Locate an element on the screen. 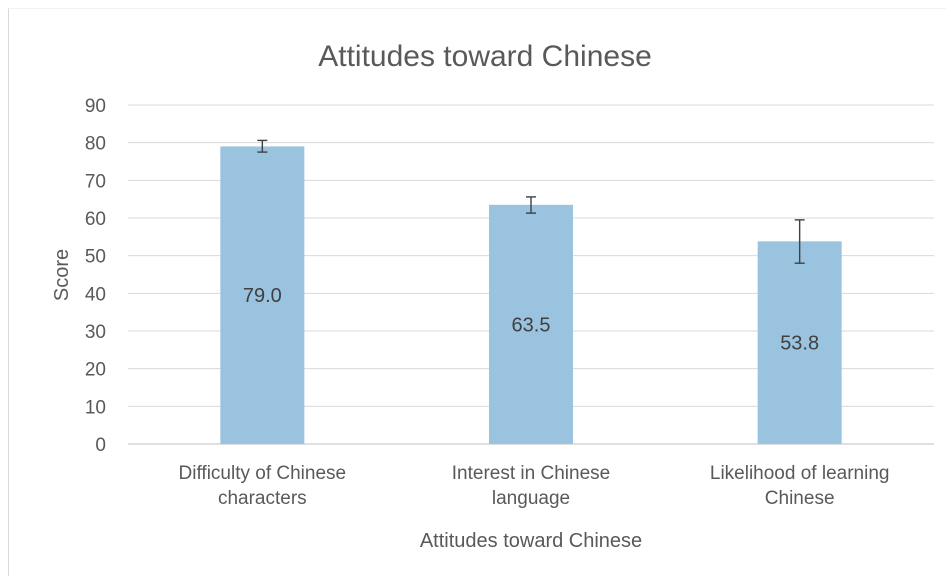  y-tick-label: 60 is located at coordinates (95, 219).